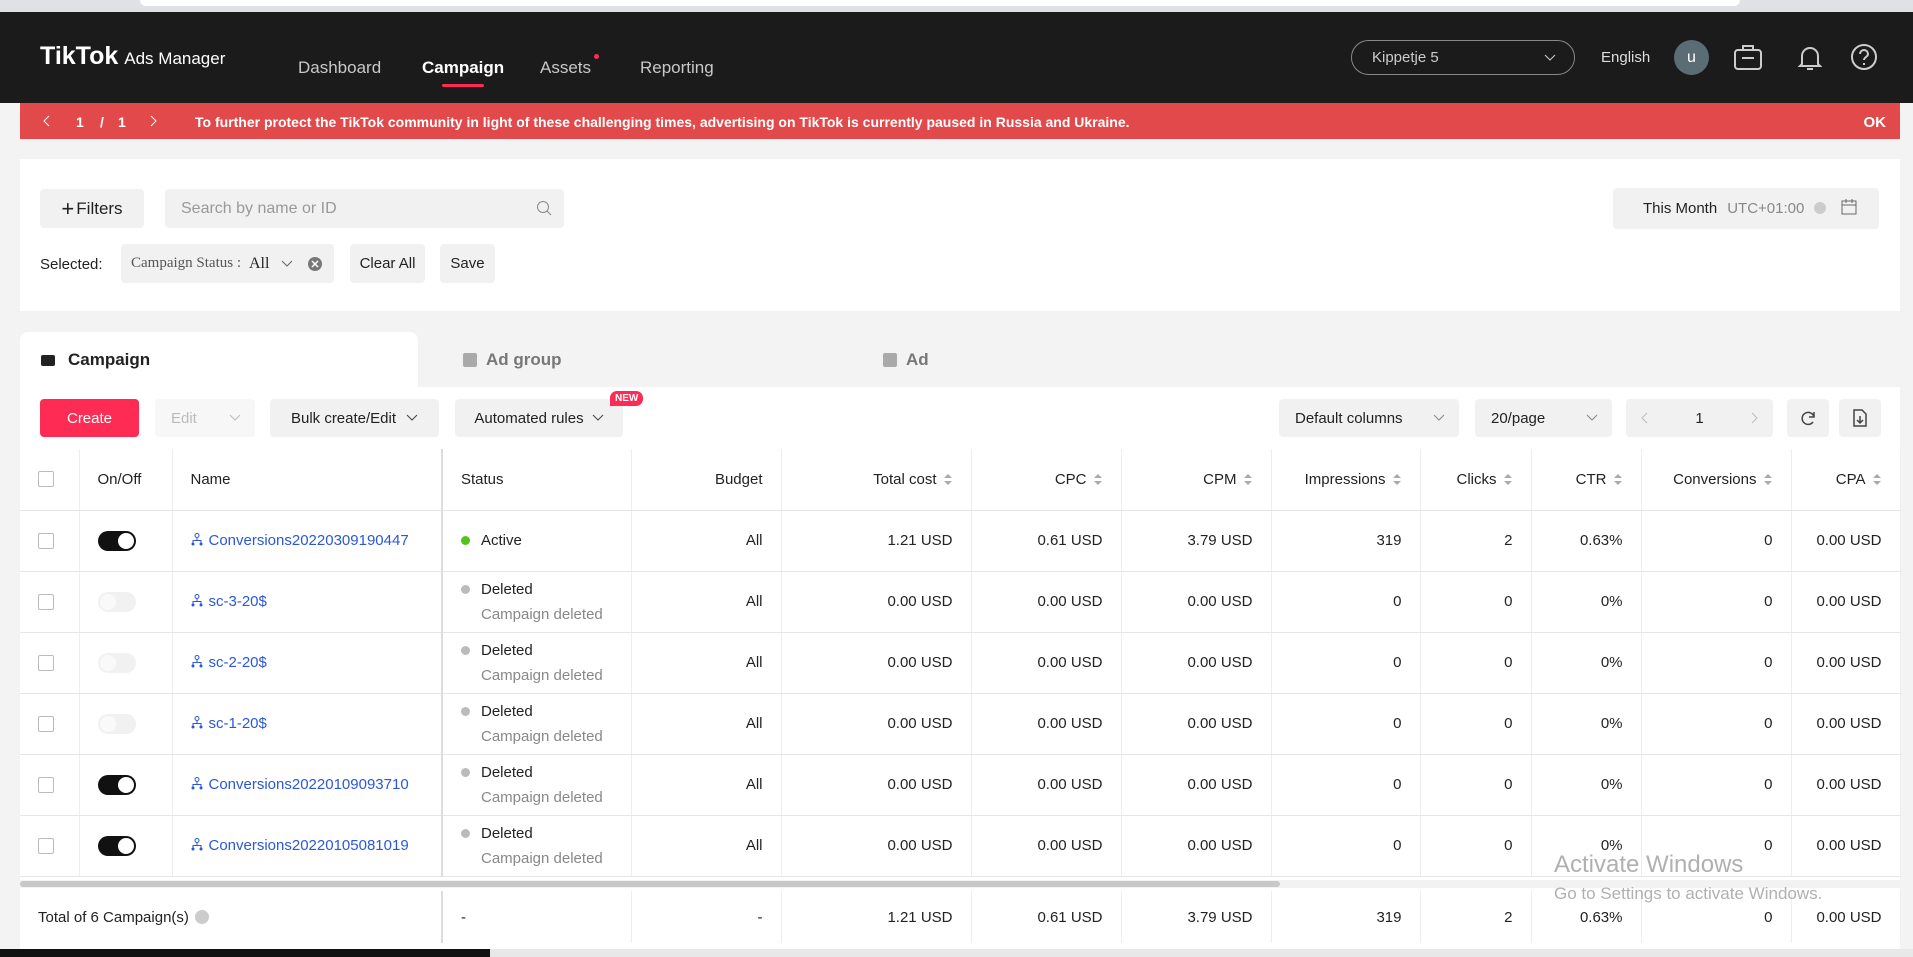 This screenshot has height=957, width=1913. Describe the element at coordinates (876, 480) in the screenshot. I see `column-header: Total cost` at that location.